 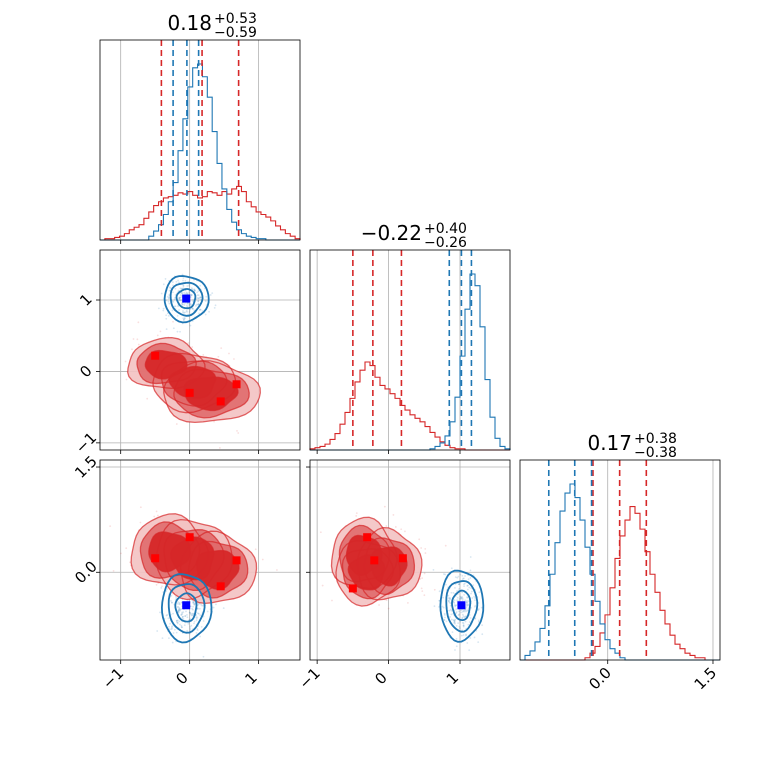 What do you see at coordinates (445, 243) in the screenshot?
I see `title-lower: −0.26` at bounding box center [445, 243].